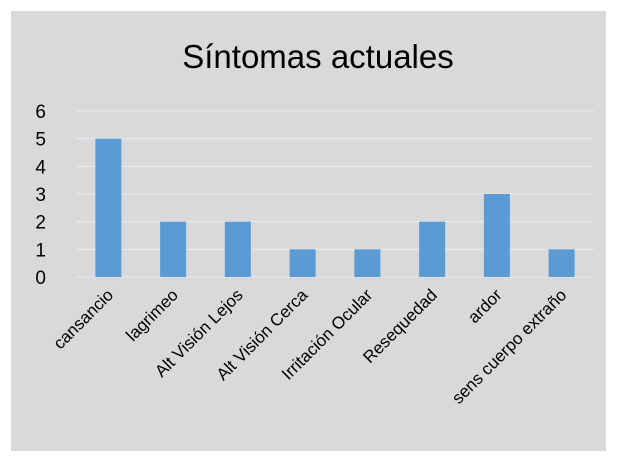  Describe the element at coordinates (40, 278) in the screenshot. I see `y-tick-label: 0` at that location.